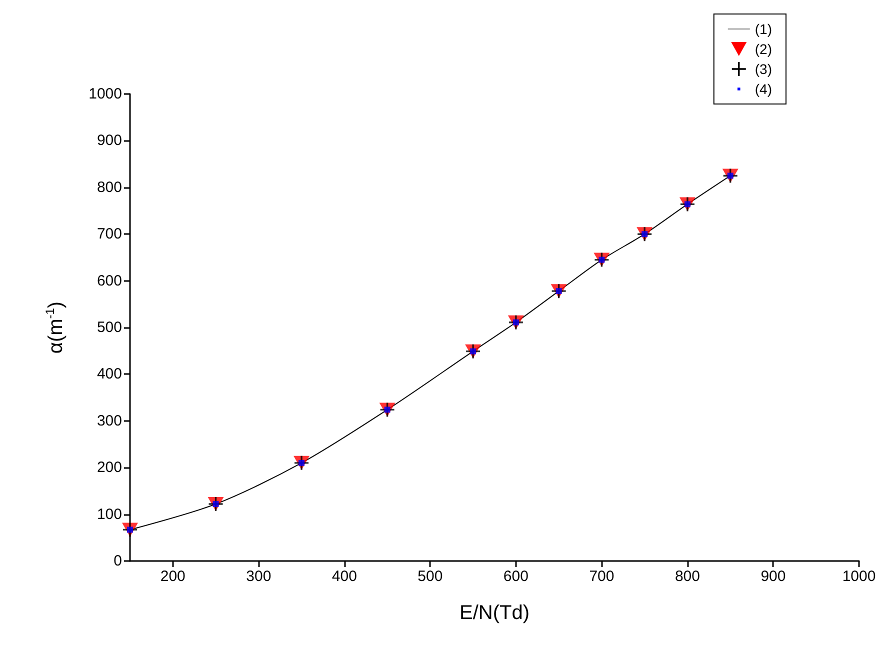 This screenshot has width=890, height=646. What do you see at coordinates (109, 281) in the screenshot?
I see `y-tick-label: 600` at bounding box center [109, 281].